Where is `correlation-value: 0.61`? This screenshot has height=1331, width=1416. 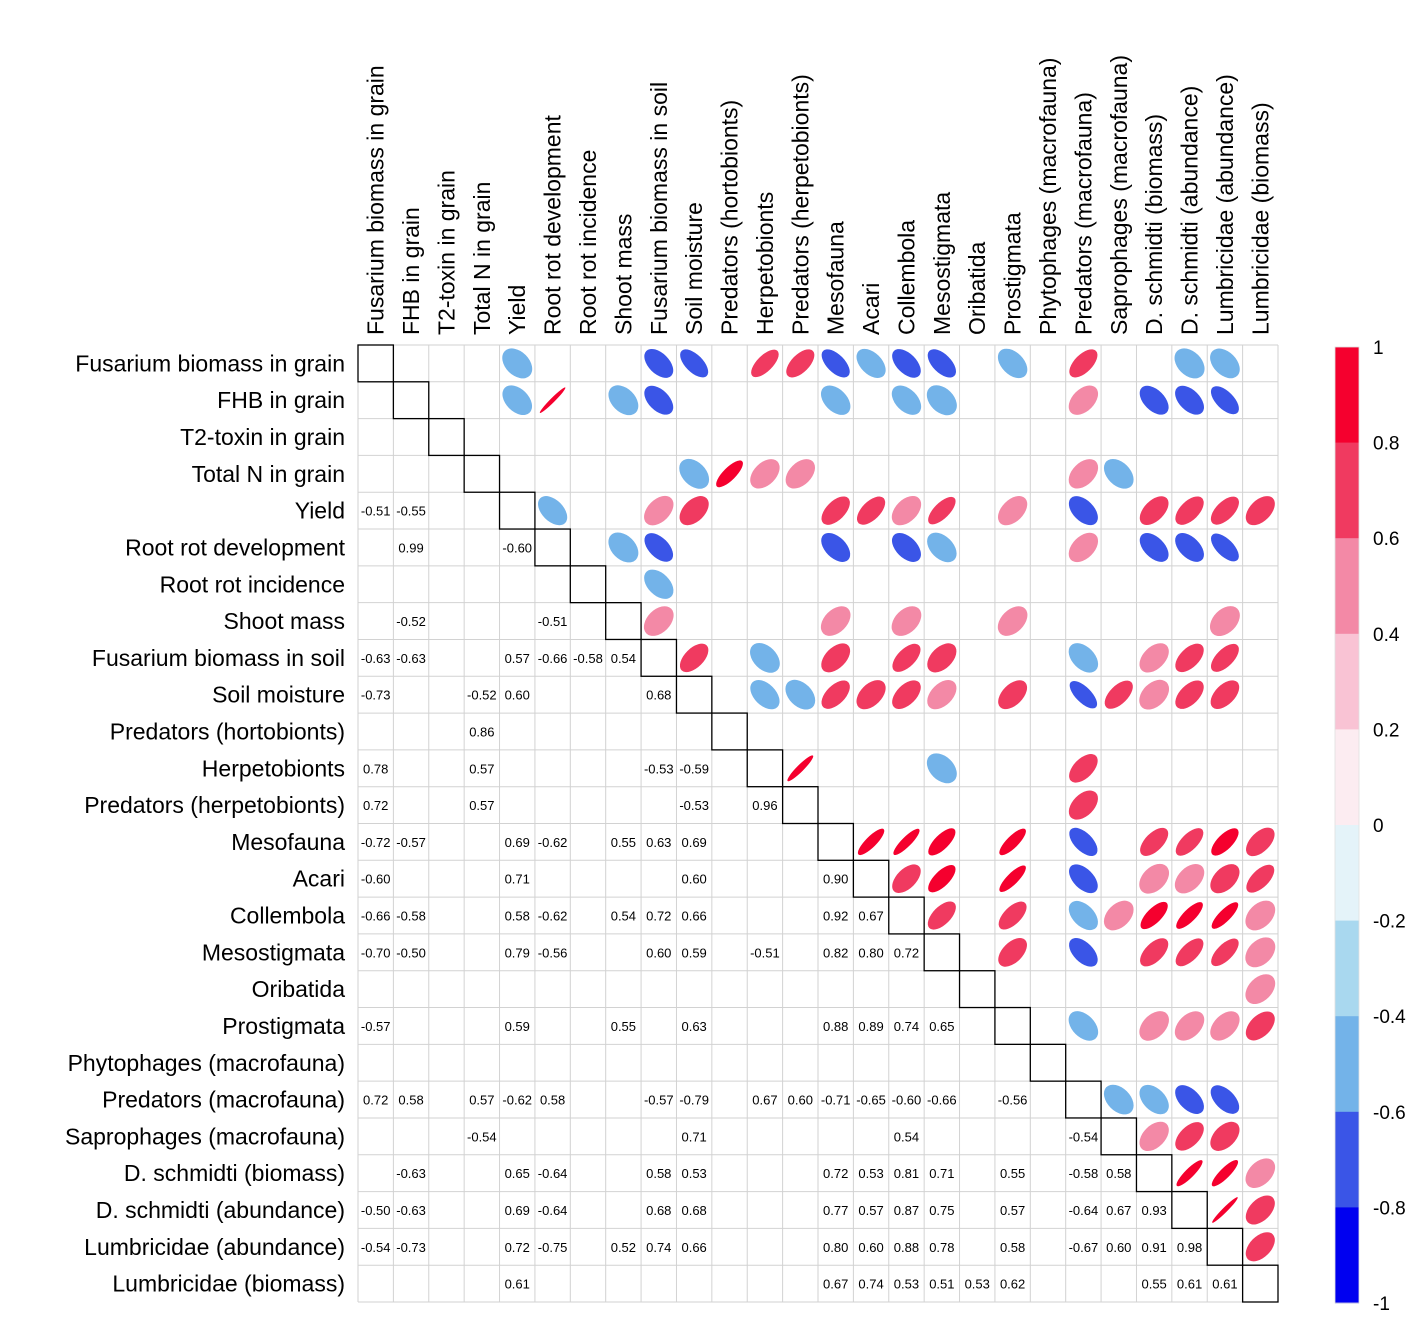 correlation-value: 0.61 is located at coordinates (1189, 1284).